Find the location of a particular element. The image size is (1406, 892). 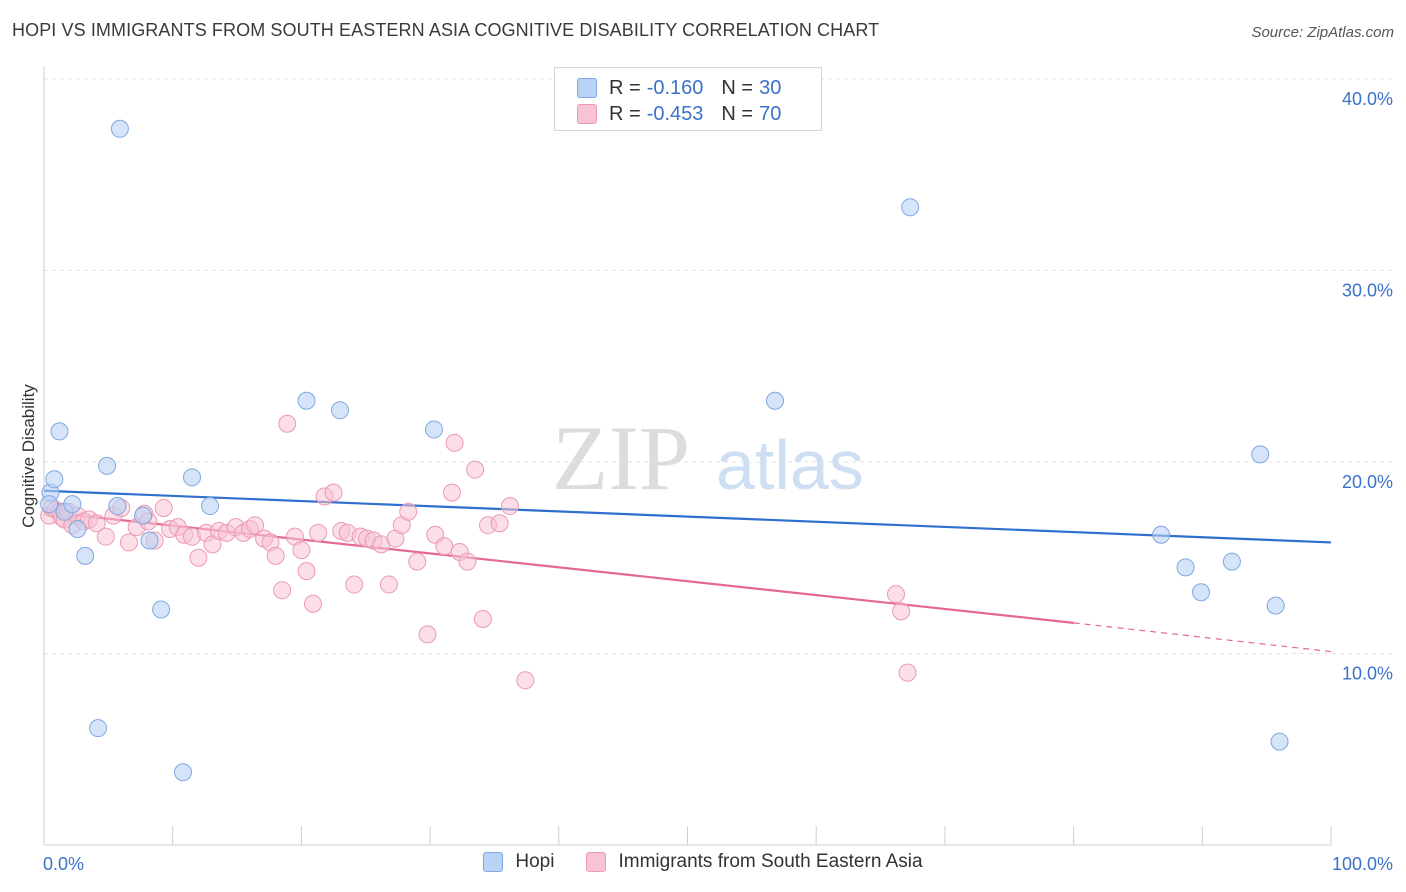

watermark-zip: ZIP is located at coordinates (621, 458).